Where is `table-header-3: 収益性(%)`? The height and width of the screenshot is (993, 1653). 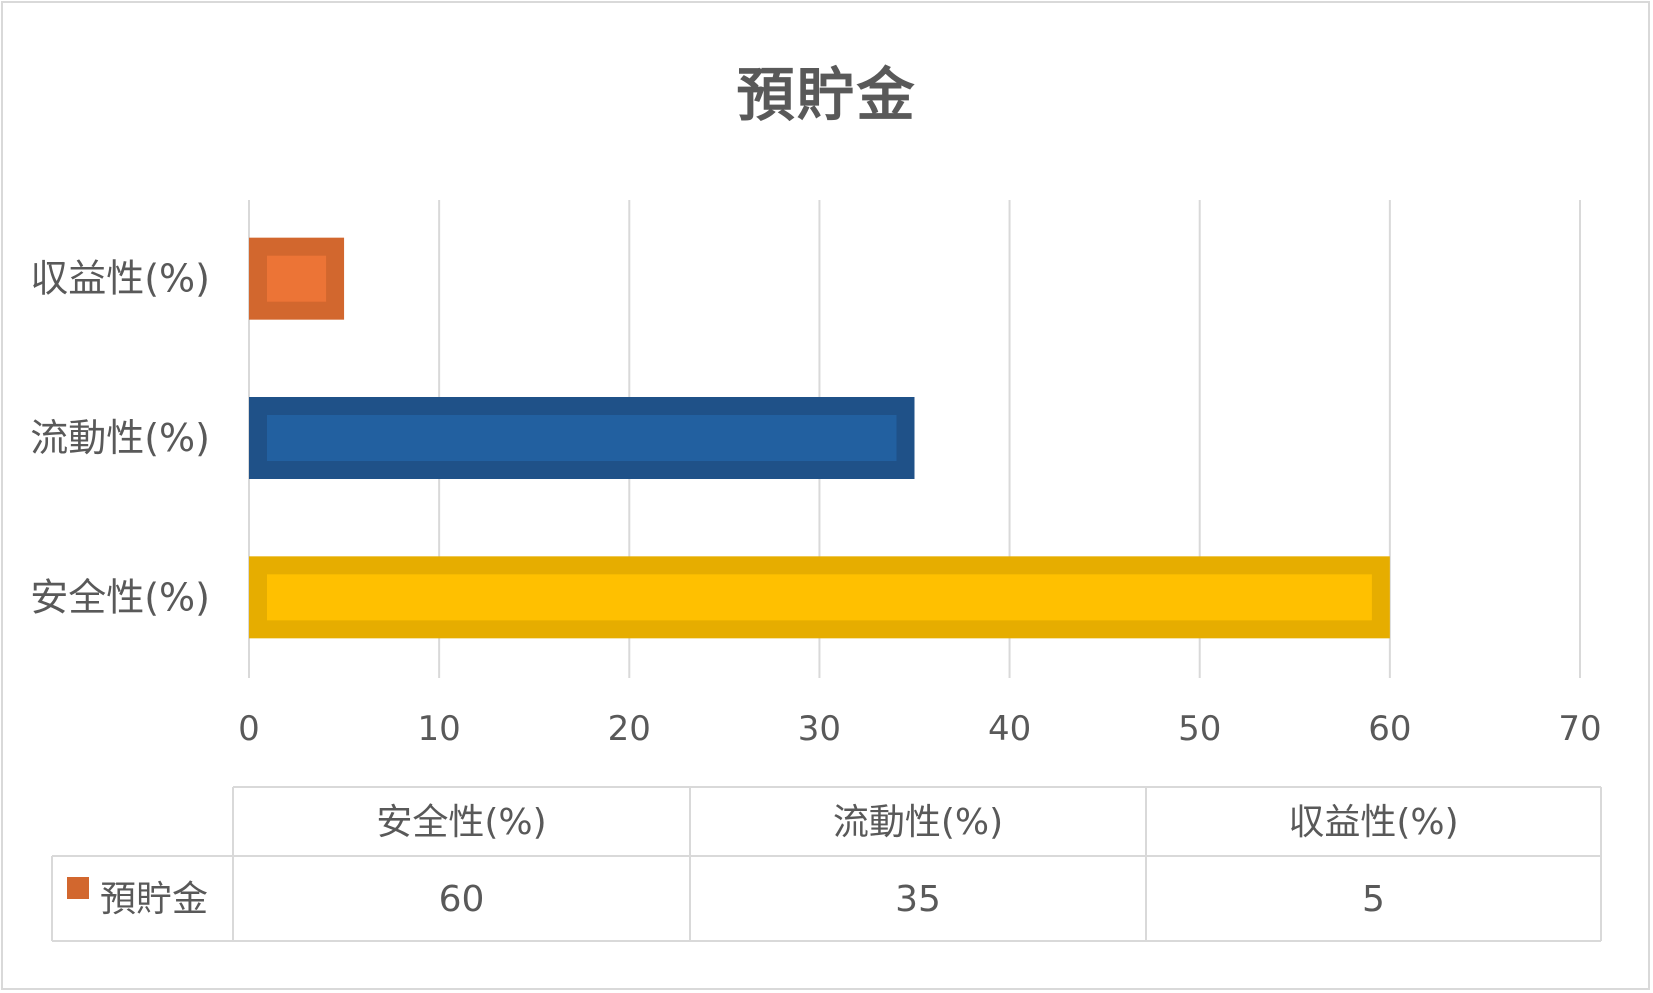
table-header-3: 収益性(%) is located at coordinates (1373, 822).